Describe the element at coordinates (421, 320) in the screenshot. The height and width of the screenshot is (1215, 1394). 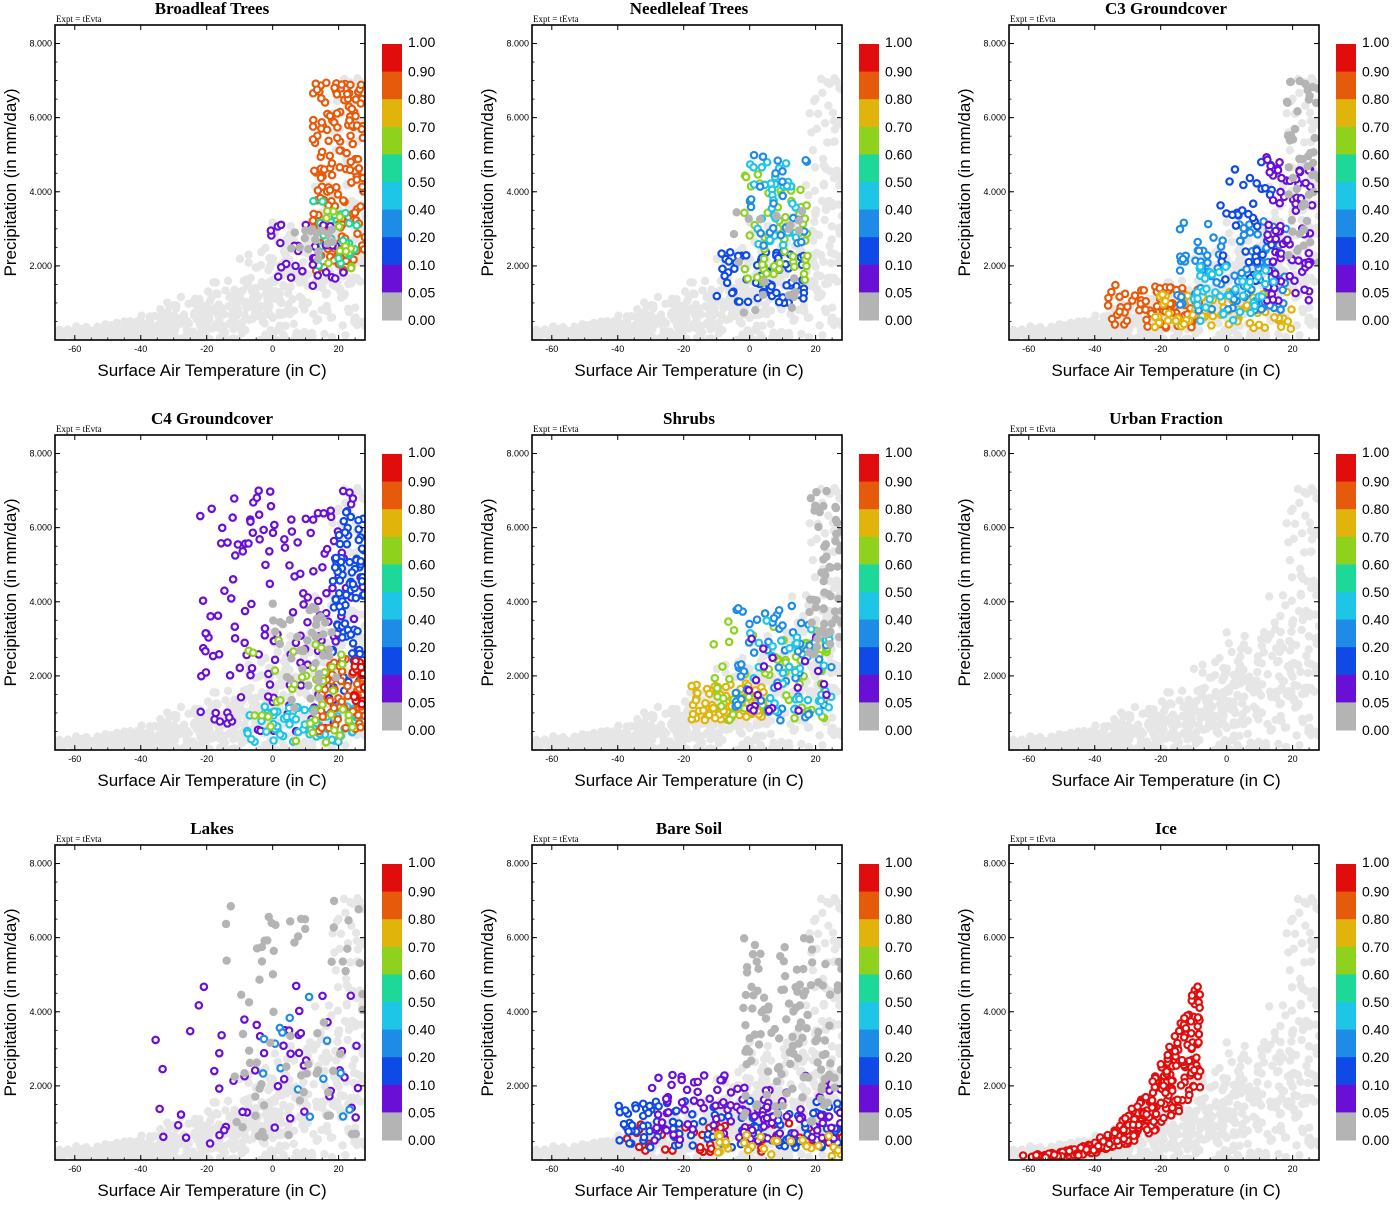
I see `colorbar-label: 0.00` at that location.